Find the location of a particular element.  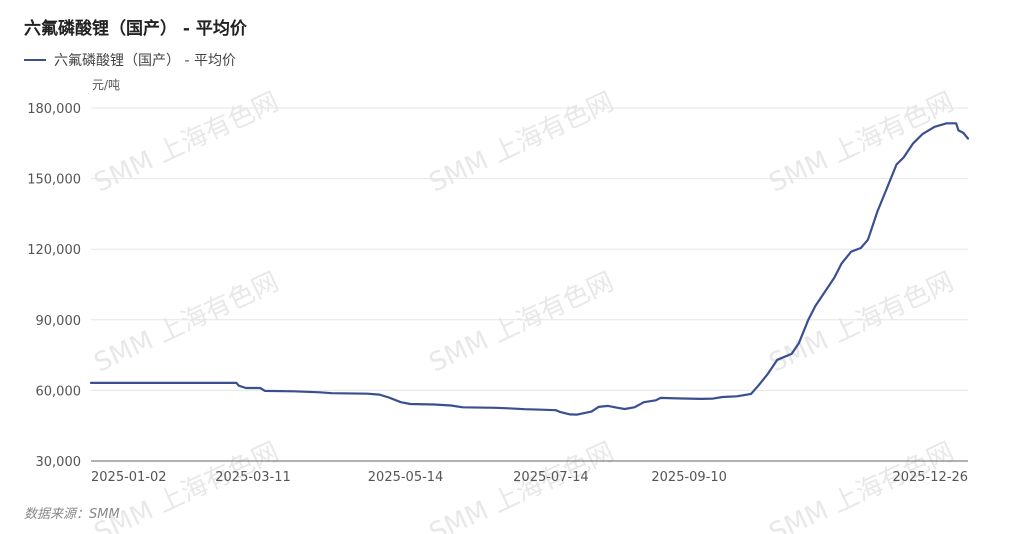

chart-legend: 六氟磷酸锂（国产） - 平均价 is located at coordinates (130, 60).